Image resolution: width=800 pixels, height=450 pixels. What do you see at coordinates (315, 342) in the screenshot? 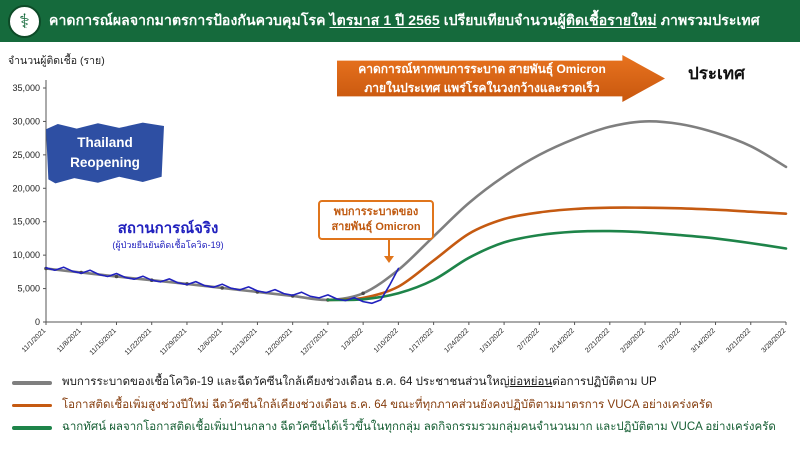
I see `x-tick-label: 12/27/2021` at bounding box center [315, 342].